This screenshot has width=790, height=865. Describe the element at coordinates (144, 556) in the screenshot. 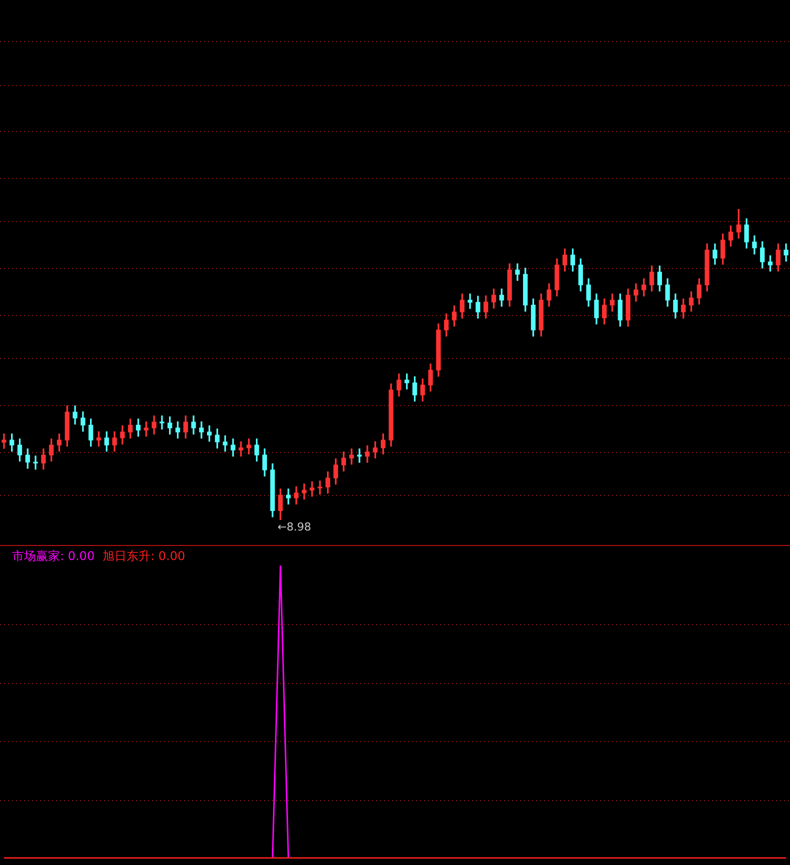

I see `text: 旭日东升: 0.00` at that location.